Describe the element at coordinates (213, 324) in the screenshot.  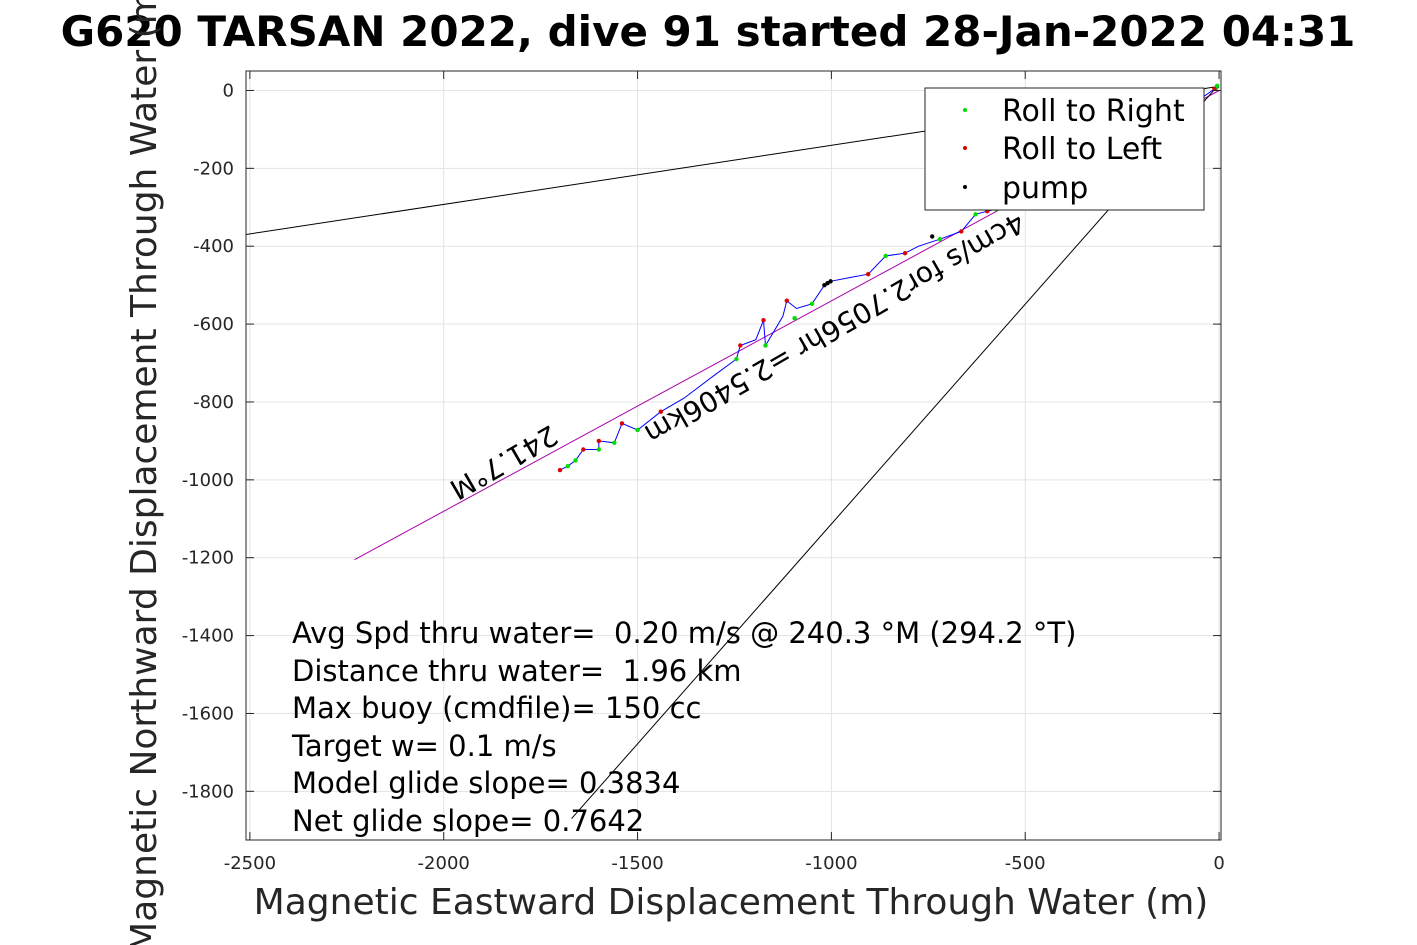
I see `y-tick-label: -600` at that location.